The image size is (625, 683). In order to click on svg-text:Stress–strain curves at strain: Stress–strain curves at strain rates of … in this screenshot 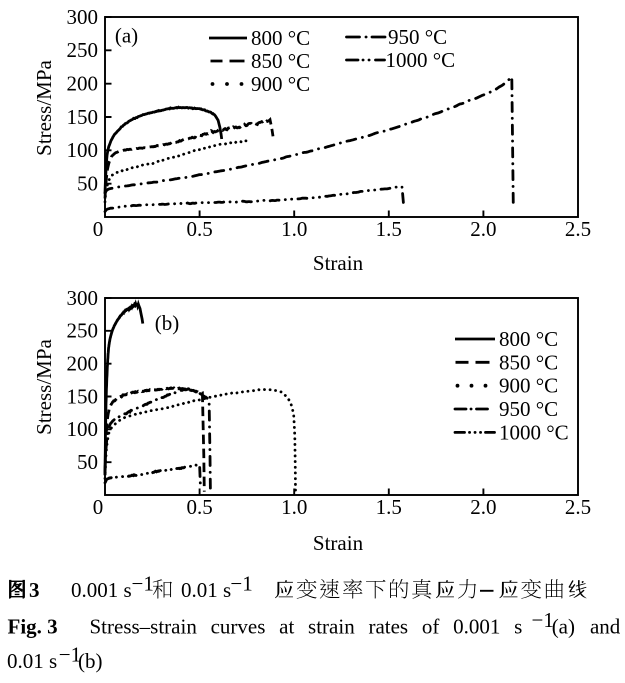, I will do `click(306, 627)`.